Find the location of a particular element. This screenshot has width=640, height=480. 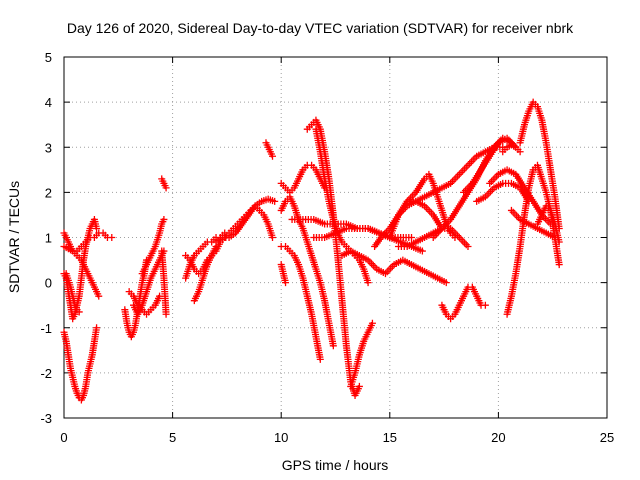

y-tick-label: 5 is located at coordinates (48, 57).